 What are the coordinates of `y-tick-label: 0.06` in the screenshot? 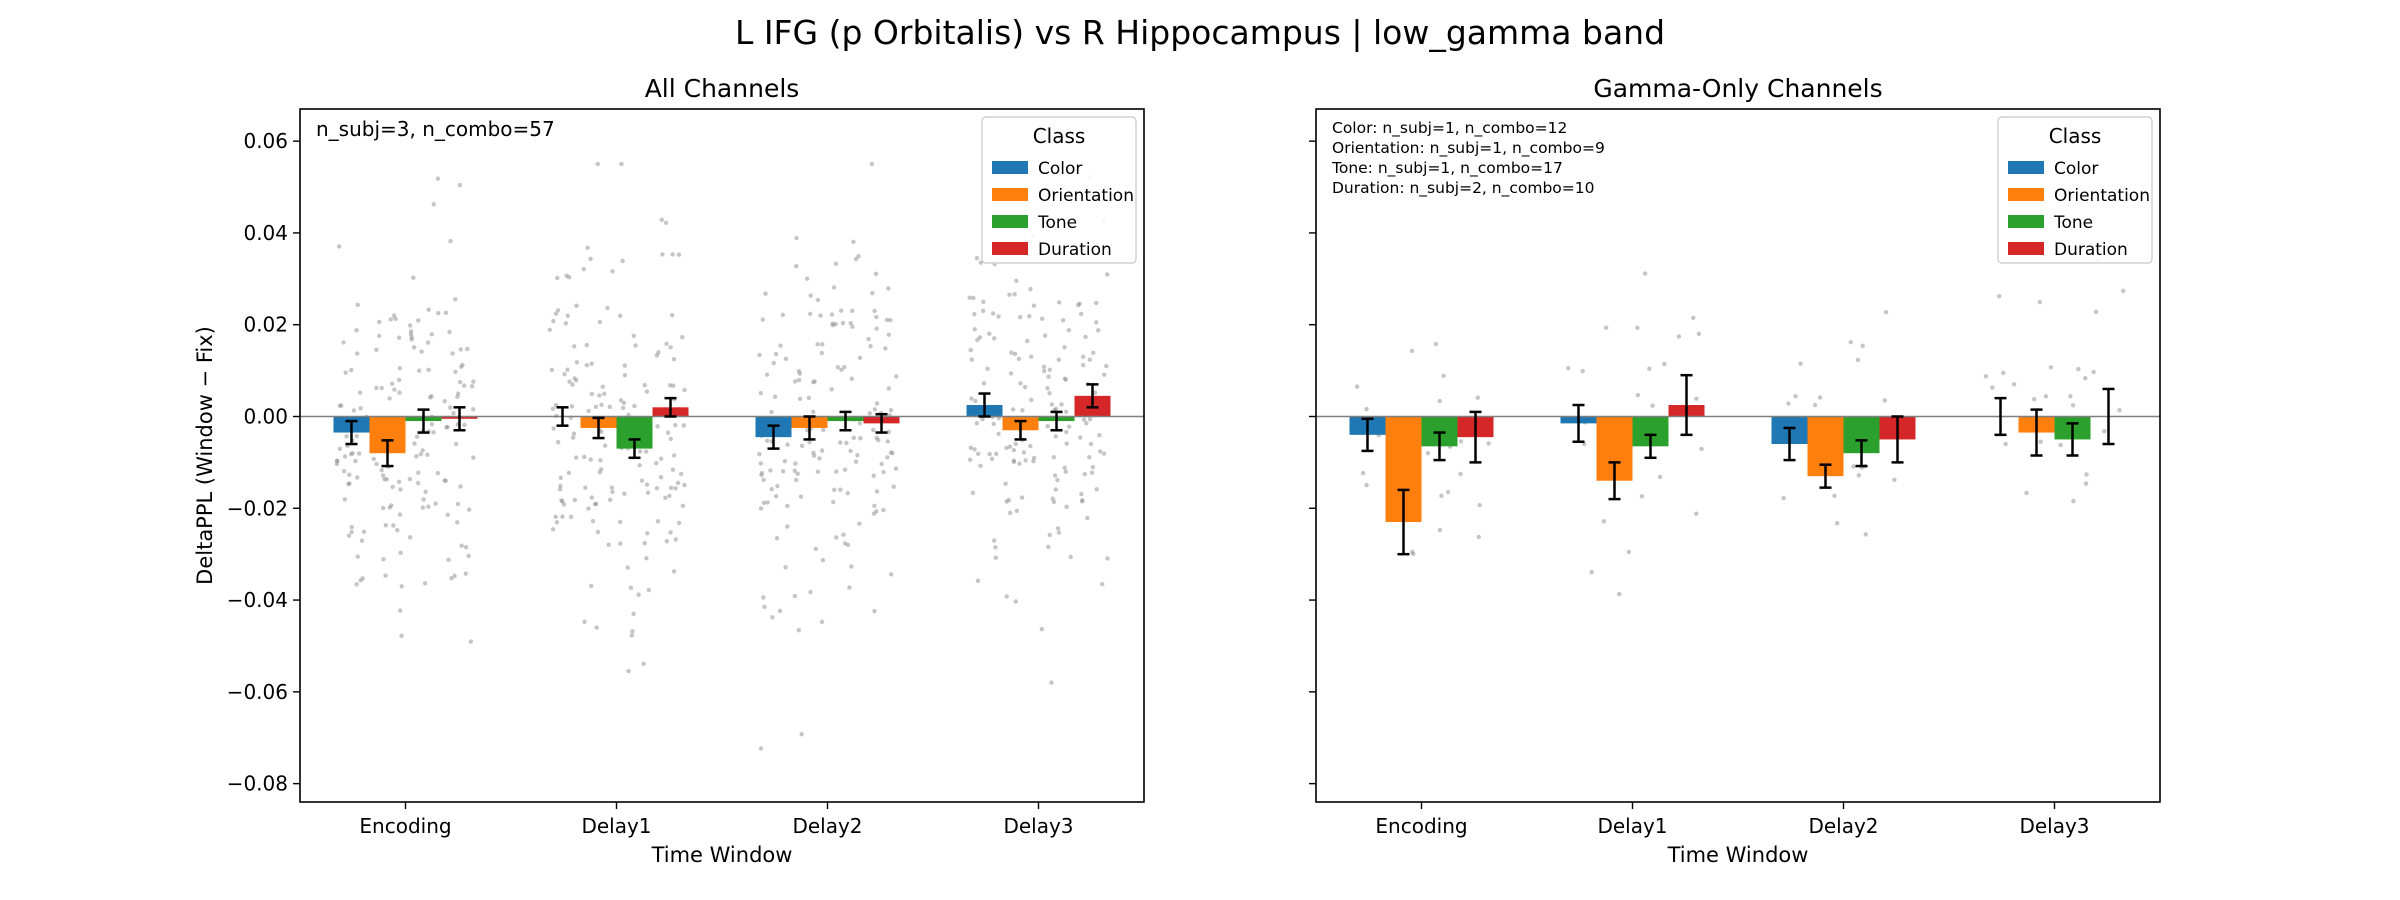 It's located at (265, 141).